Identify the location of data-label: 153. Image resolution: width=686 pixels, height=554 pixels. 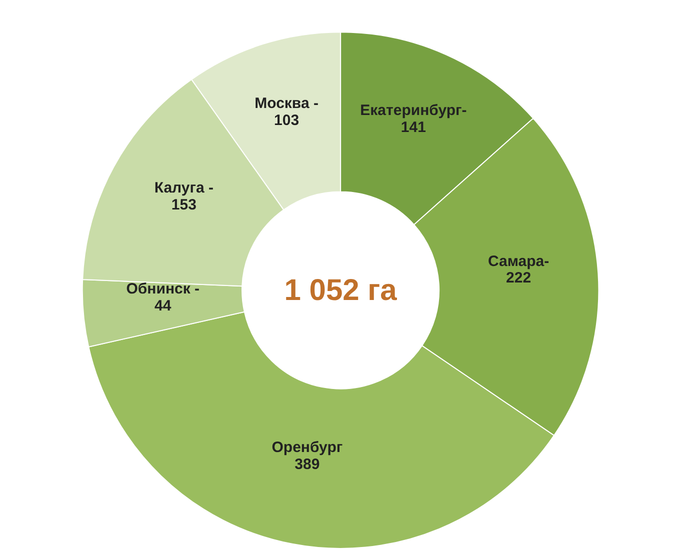
(183, 205).